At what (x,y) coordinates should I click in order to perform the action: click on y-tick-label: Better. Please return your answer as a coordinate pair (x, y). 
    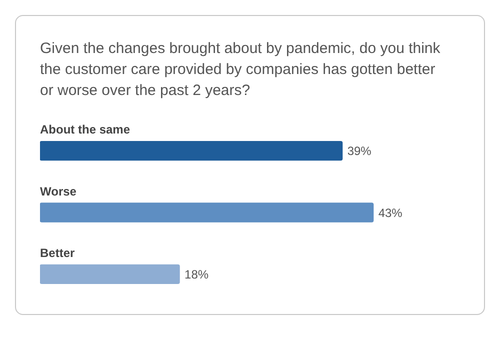
    Looking at the image, I should click on (58, 253).